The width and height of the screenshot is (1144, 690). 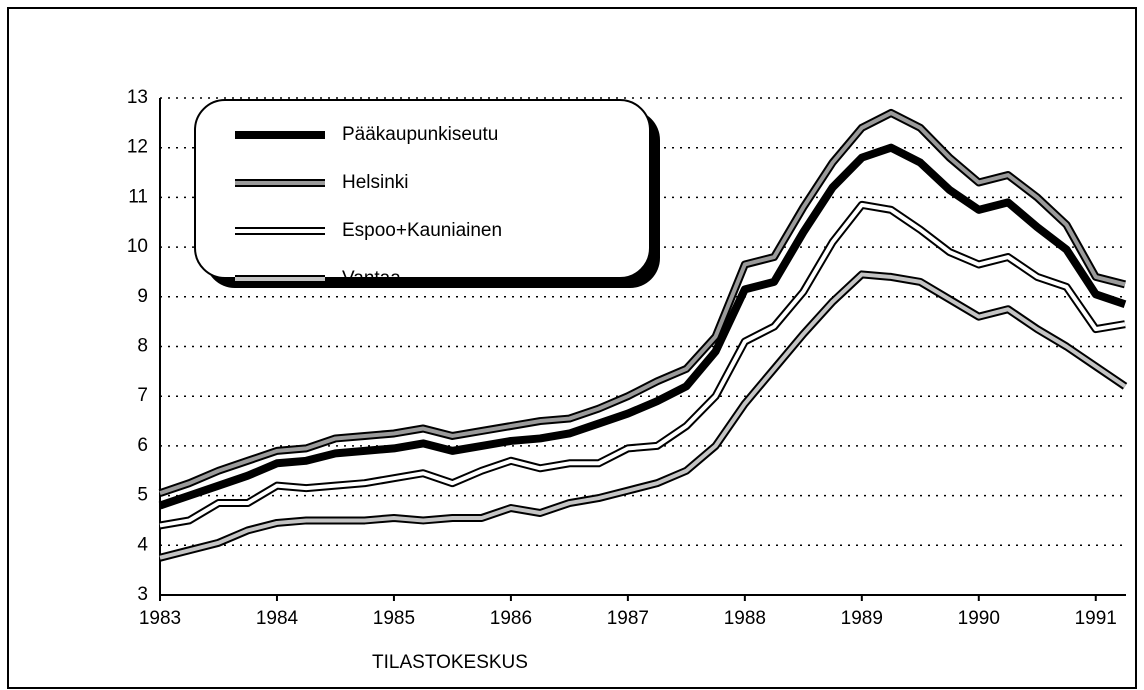 I want to click on y-tick-label: 6, so click(x=142, y=445).